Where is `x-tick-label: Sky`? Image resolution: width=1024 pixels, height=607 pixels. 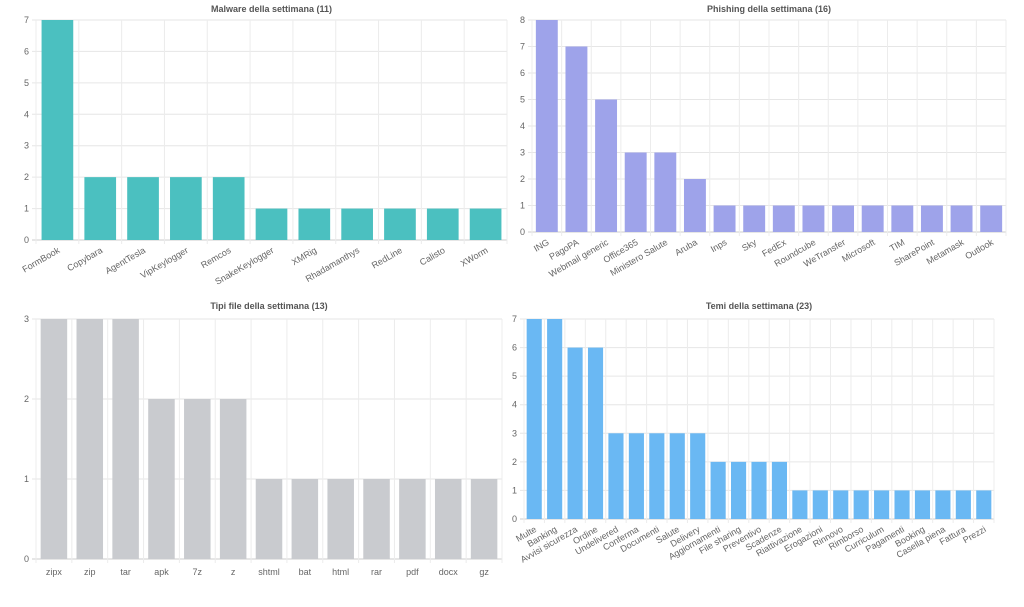
x-tick-label: Sky is located at coordinates (749, 245).